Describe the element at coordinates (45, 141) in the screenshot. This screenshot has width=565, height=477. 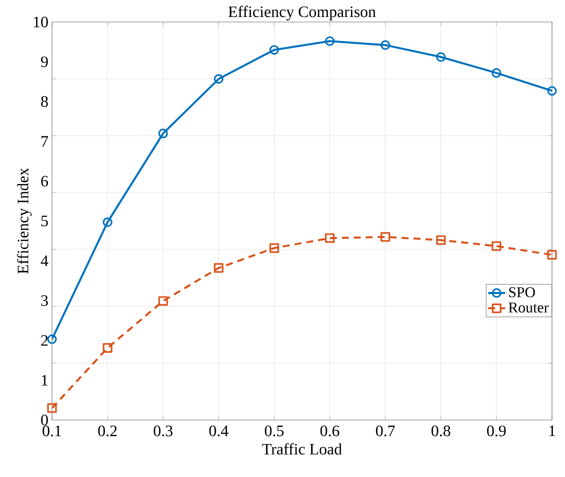
I see `y-tick-label: 7` at that location.